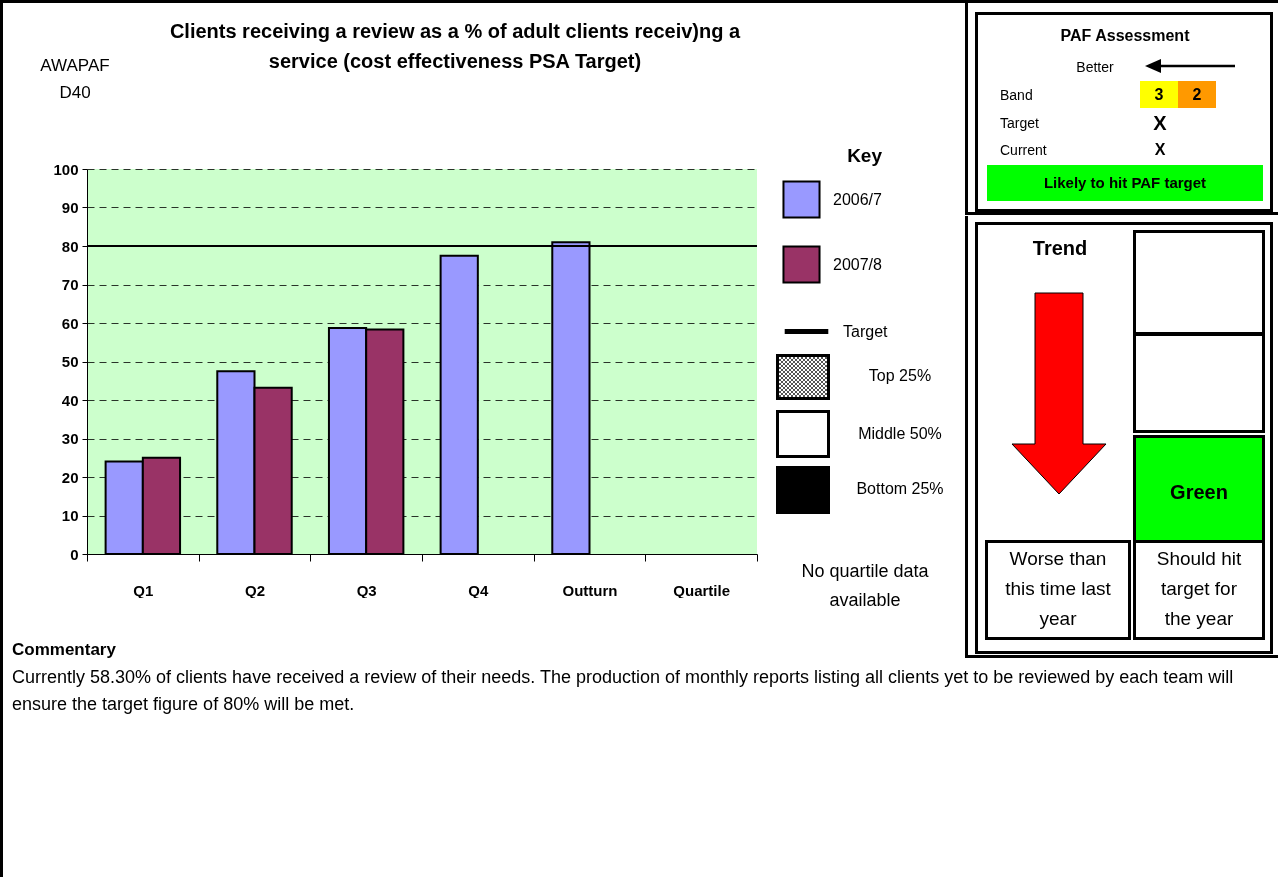 The width and height of the screenshot is (1278, 877). What do you see at coordinates (74, 554) in the screenshot?
I see `y-tick-label: 0` at bounding box center [74, 554].